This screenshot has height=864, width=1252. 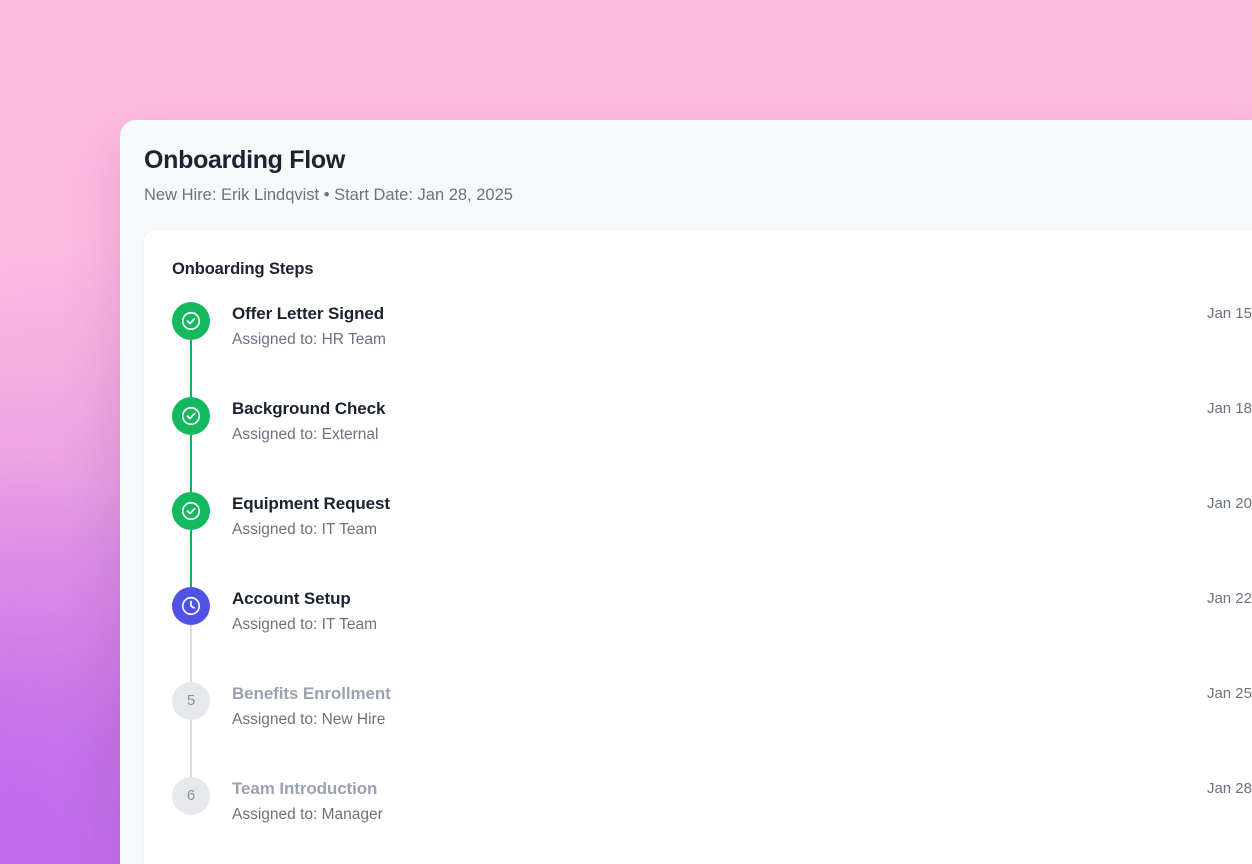 What do you see at coordinates (700, 516) in the screenshot?
I see `step-body: Equipment Request Assigned to: IT Team` at bounding box center [700, 516].